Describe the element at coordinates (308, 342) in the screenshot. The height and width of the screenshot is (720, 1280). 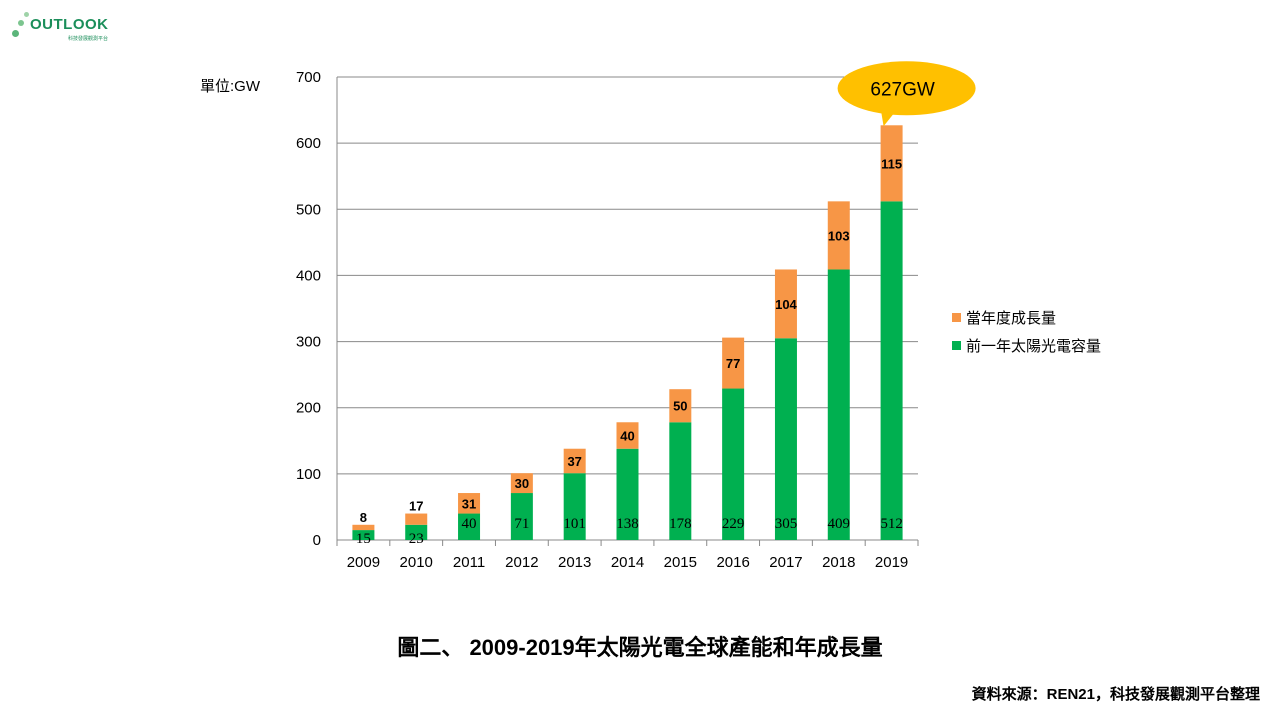
I see `y-tick-label: 300` at that location.